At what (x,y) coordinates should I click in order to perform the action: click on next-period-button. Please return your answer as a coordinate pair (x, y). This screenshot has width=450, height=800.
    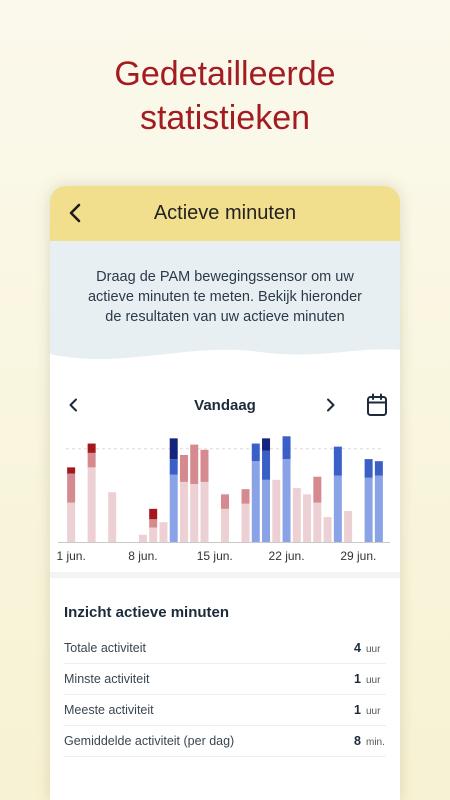
    Looking at the image, I should click on (331, 405).